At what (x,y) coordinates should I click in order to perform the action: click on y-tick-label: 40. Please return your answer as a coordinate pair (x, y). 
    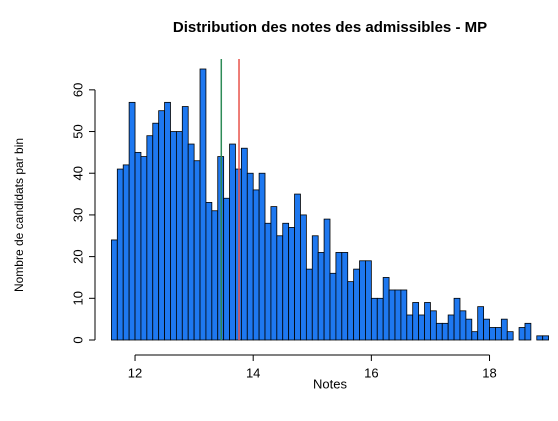
    Looking at the image, I should click on (77, 173).